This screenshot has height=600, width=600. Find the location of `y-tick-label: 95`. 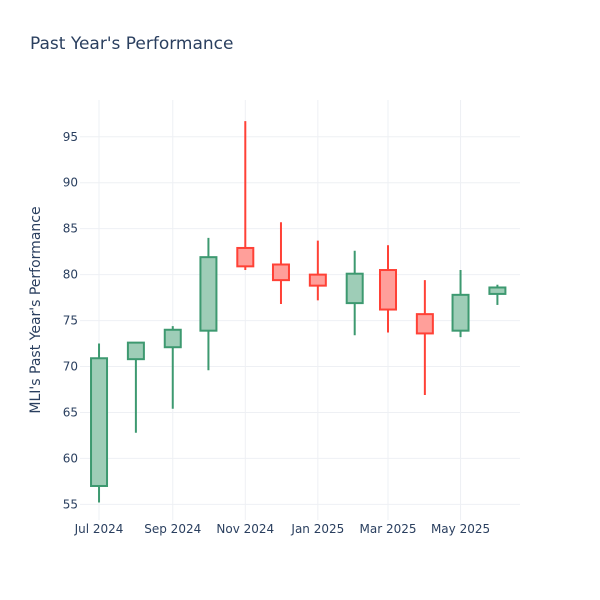

y-tick-label: 95 is located at coordinates (70, 137).